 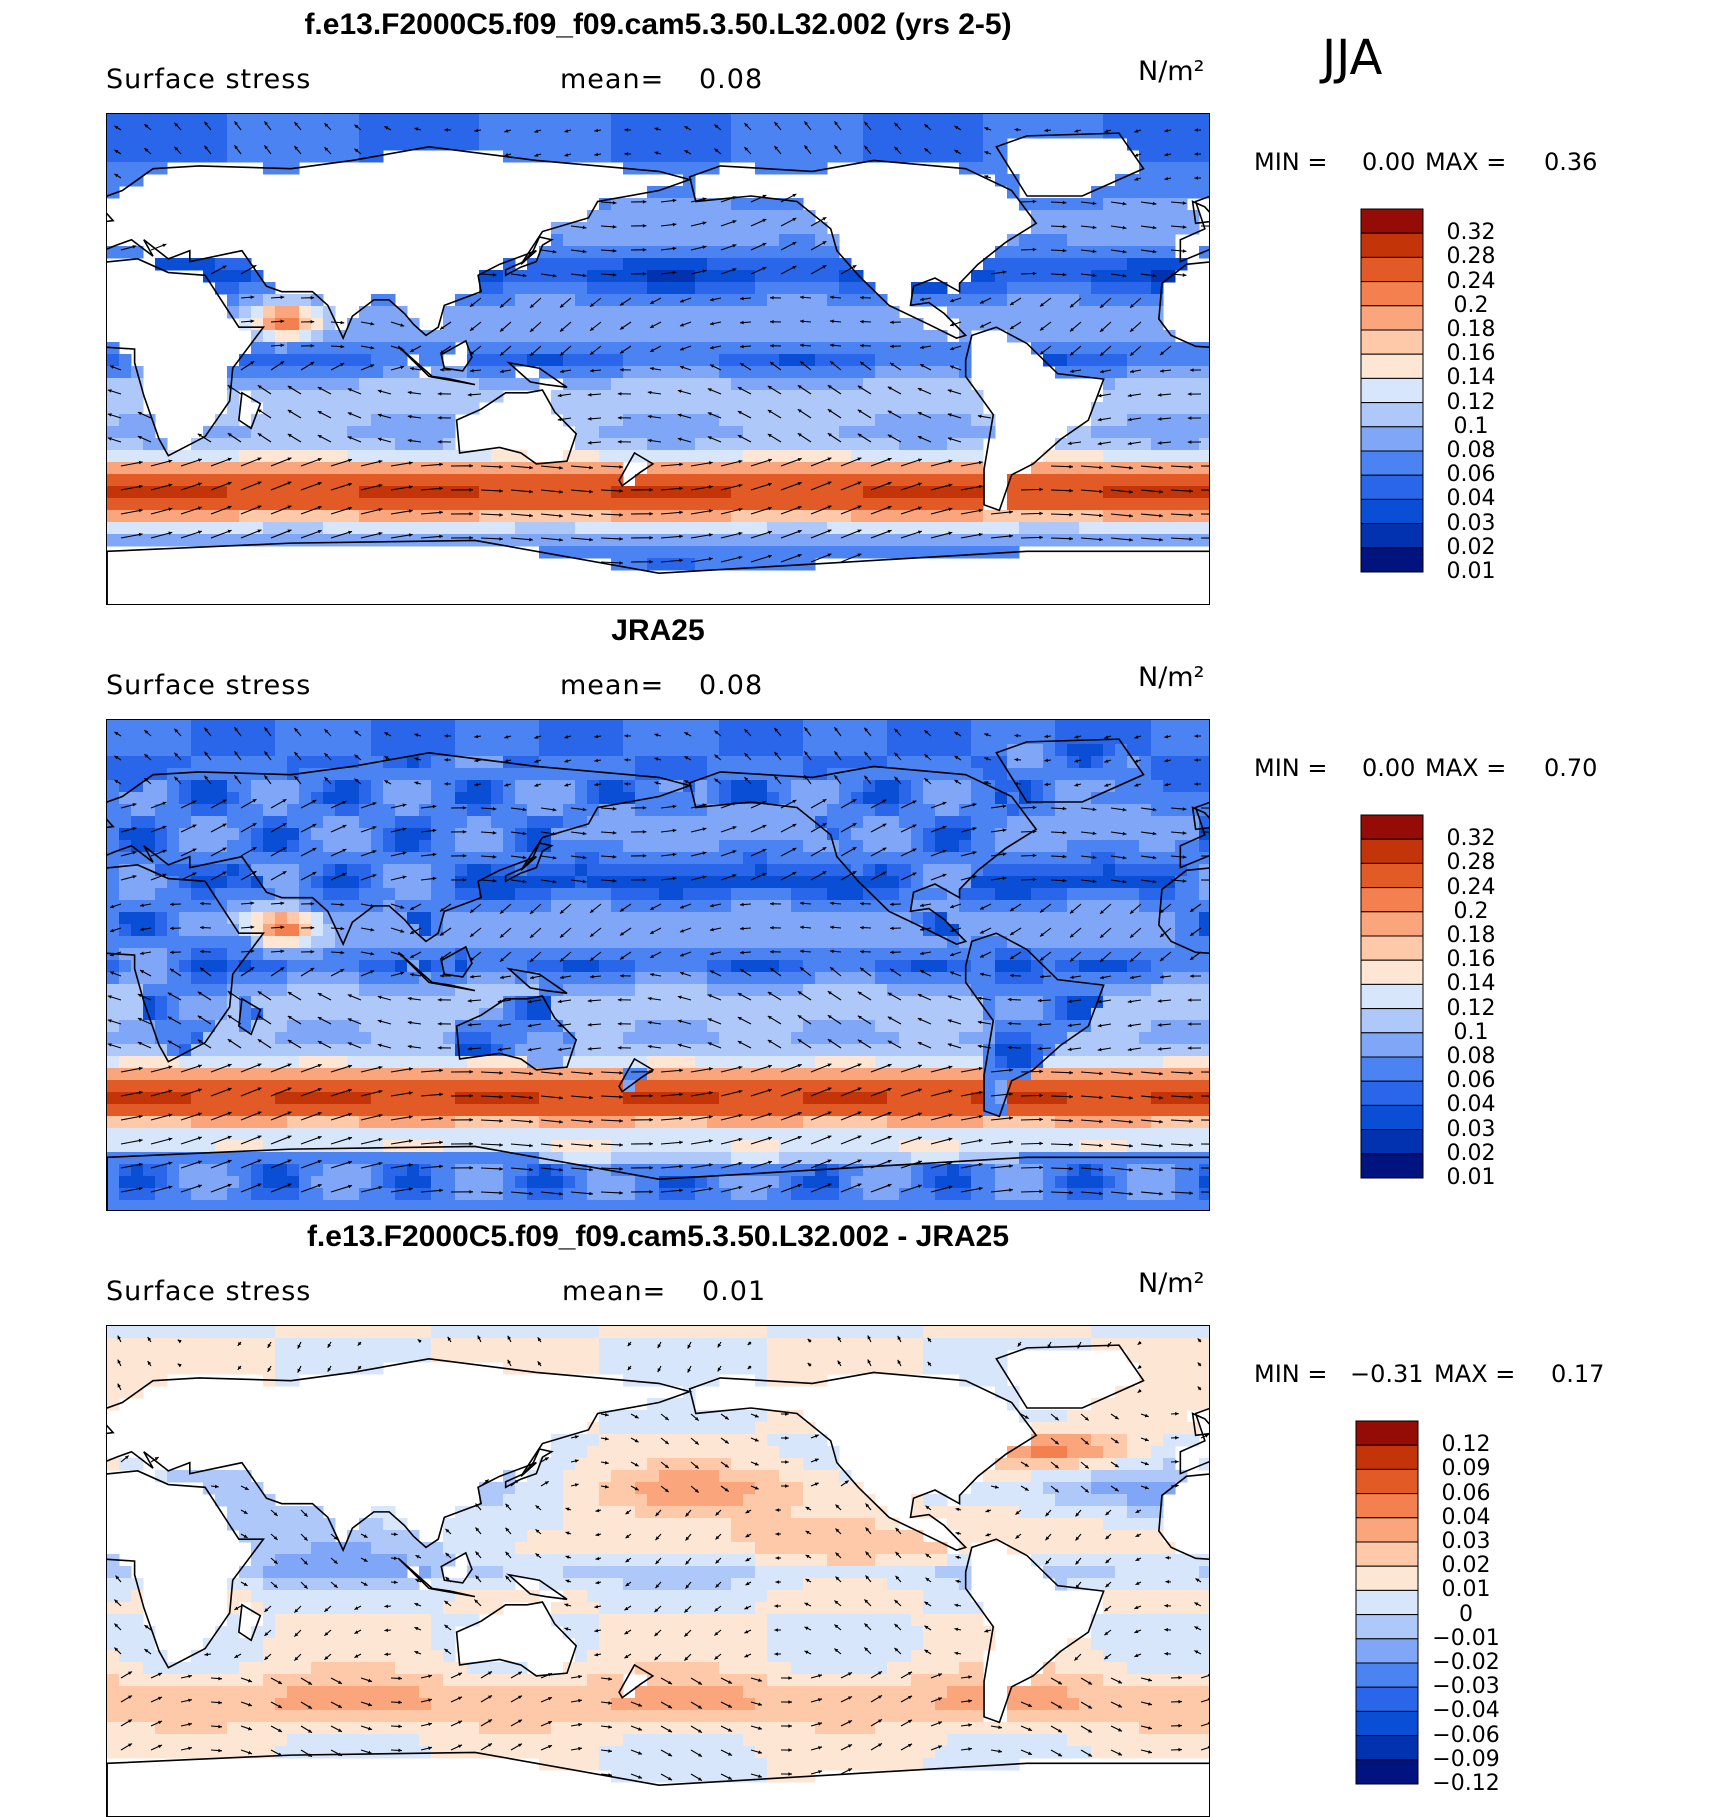 What do you see at coordinates (1465, 162) in the screenshot?
I see `panel-1-max-label: MAX =` at bounding box center [1465, 162].